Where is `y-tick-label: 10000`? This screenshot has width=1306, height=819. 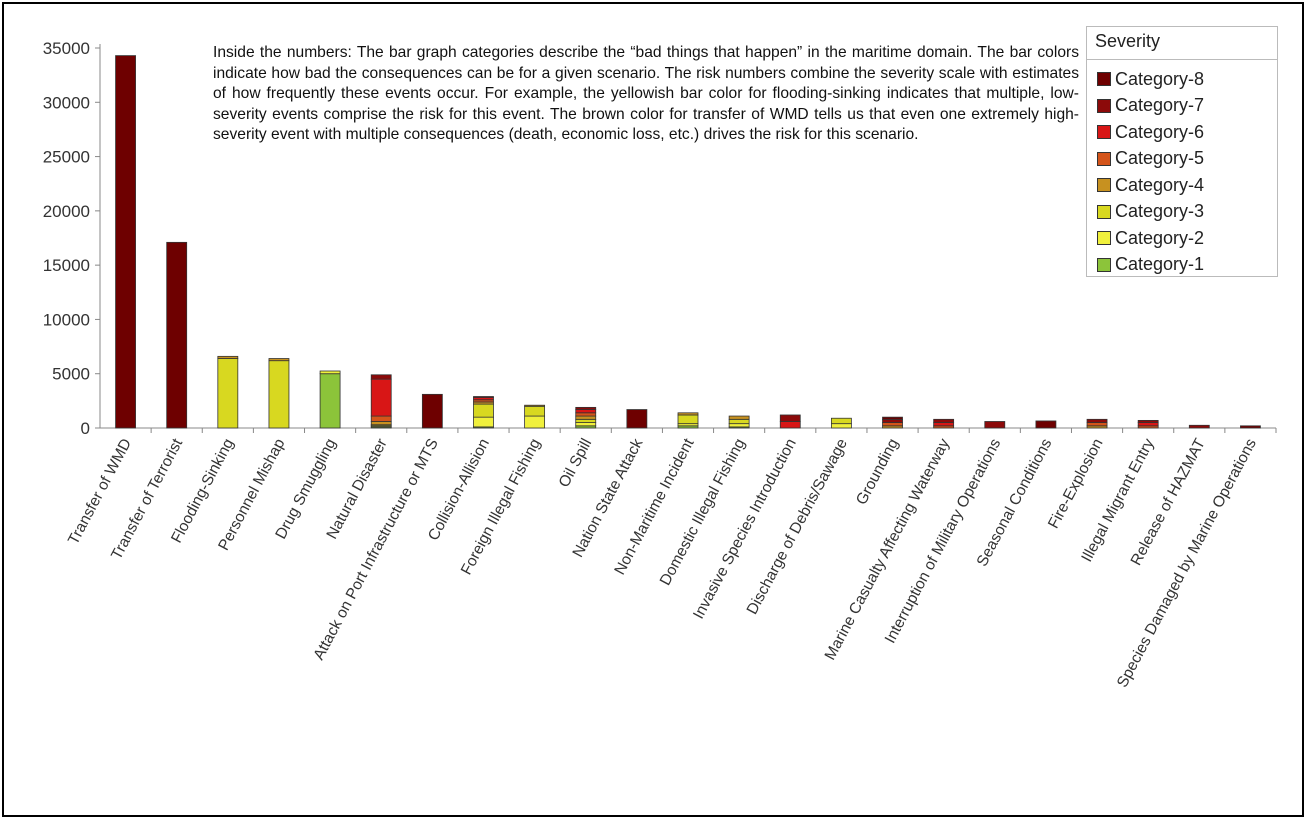
y-tick-label: 10000 is located at coordinates (66, 319).